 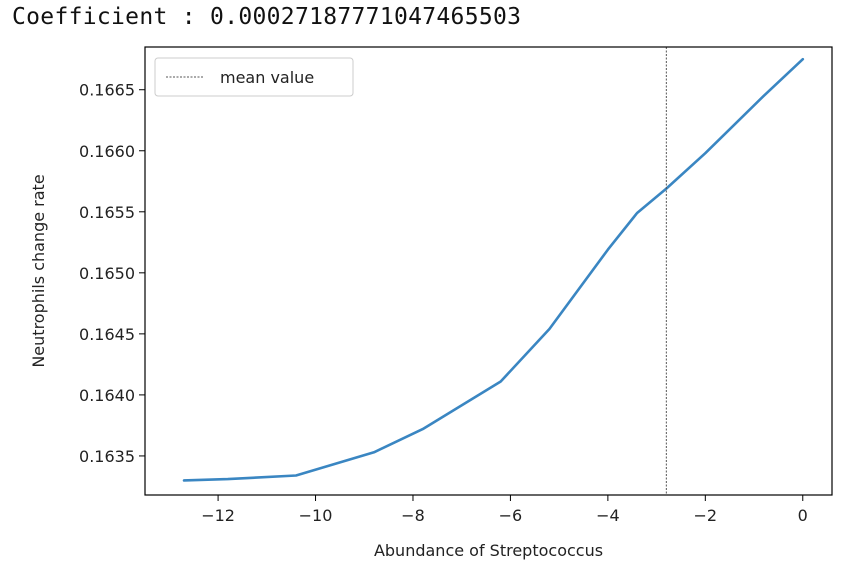 I want to click on x-tick-label: 0, so click(x=803, y=515).